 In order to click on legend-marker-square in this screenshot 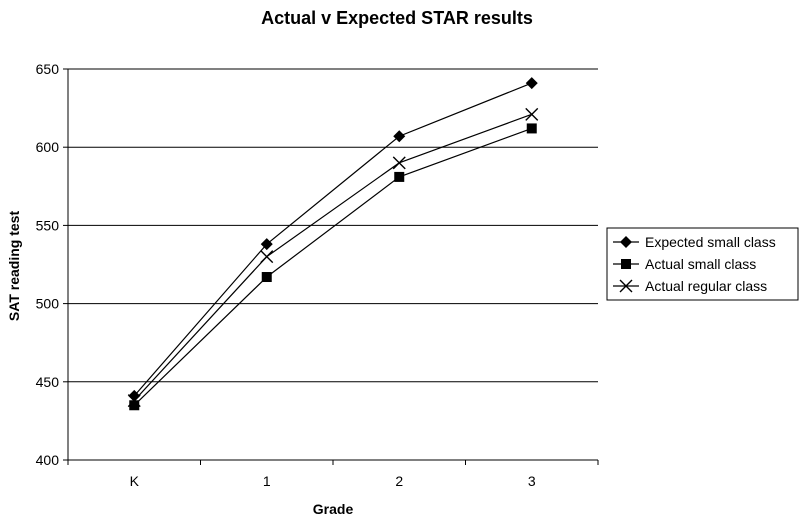, I will do `click(626, 264)`.